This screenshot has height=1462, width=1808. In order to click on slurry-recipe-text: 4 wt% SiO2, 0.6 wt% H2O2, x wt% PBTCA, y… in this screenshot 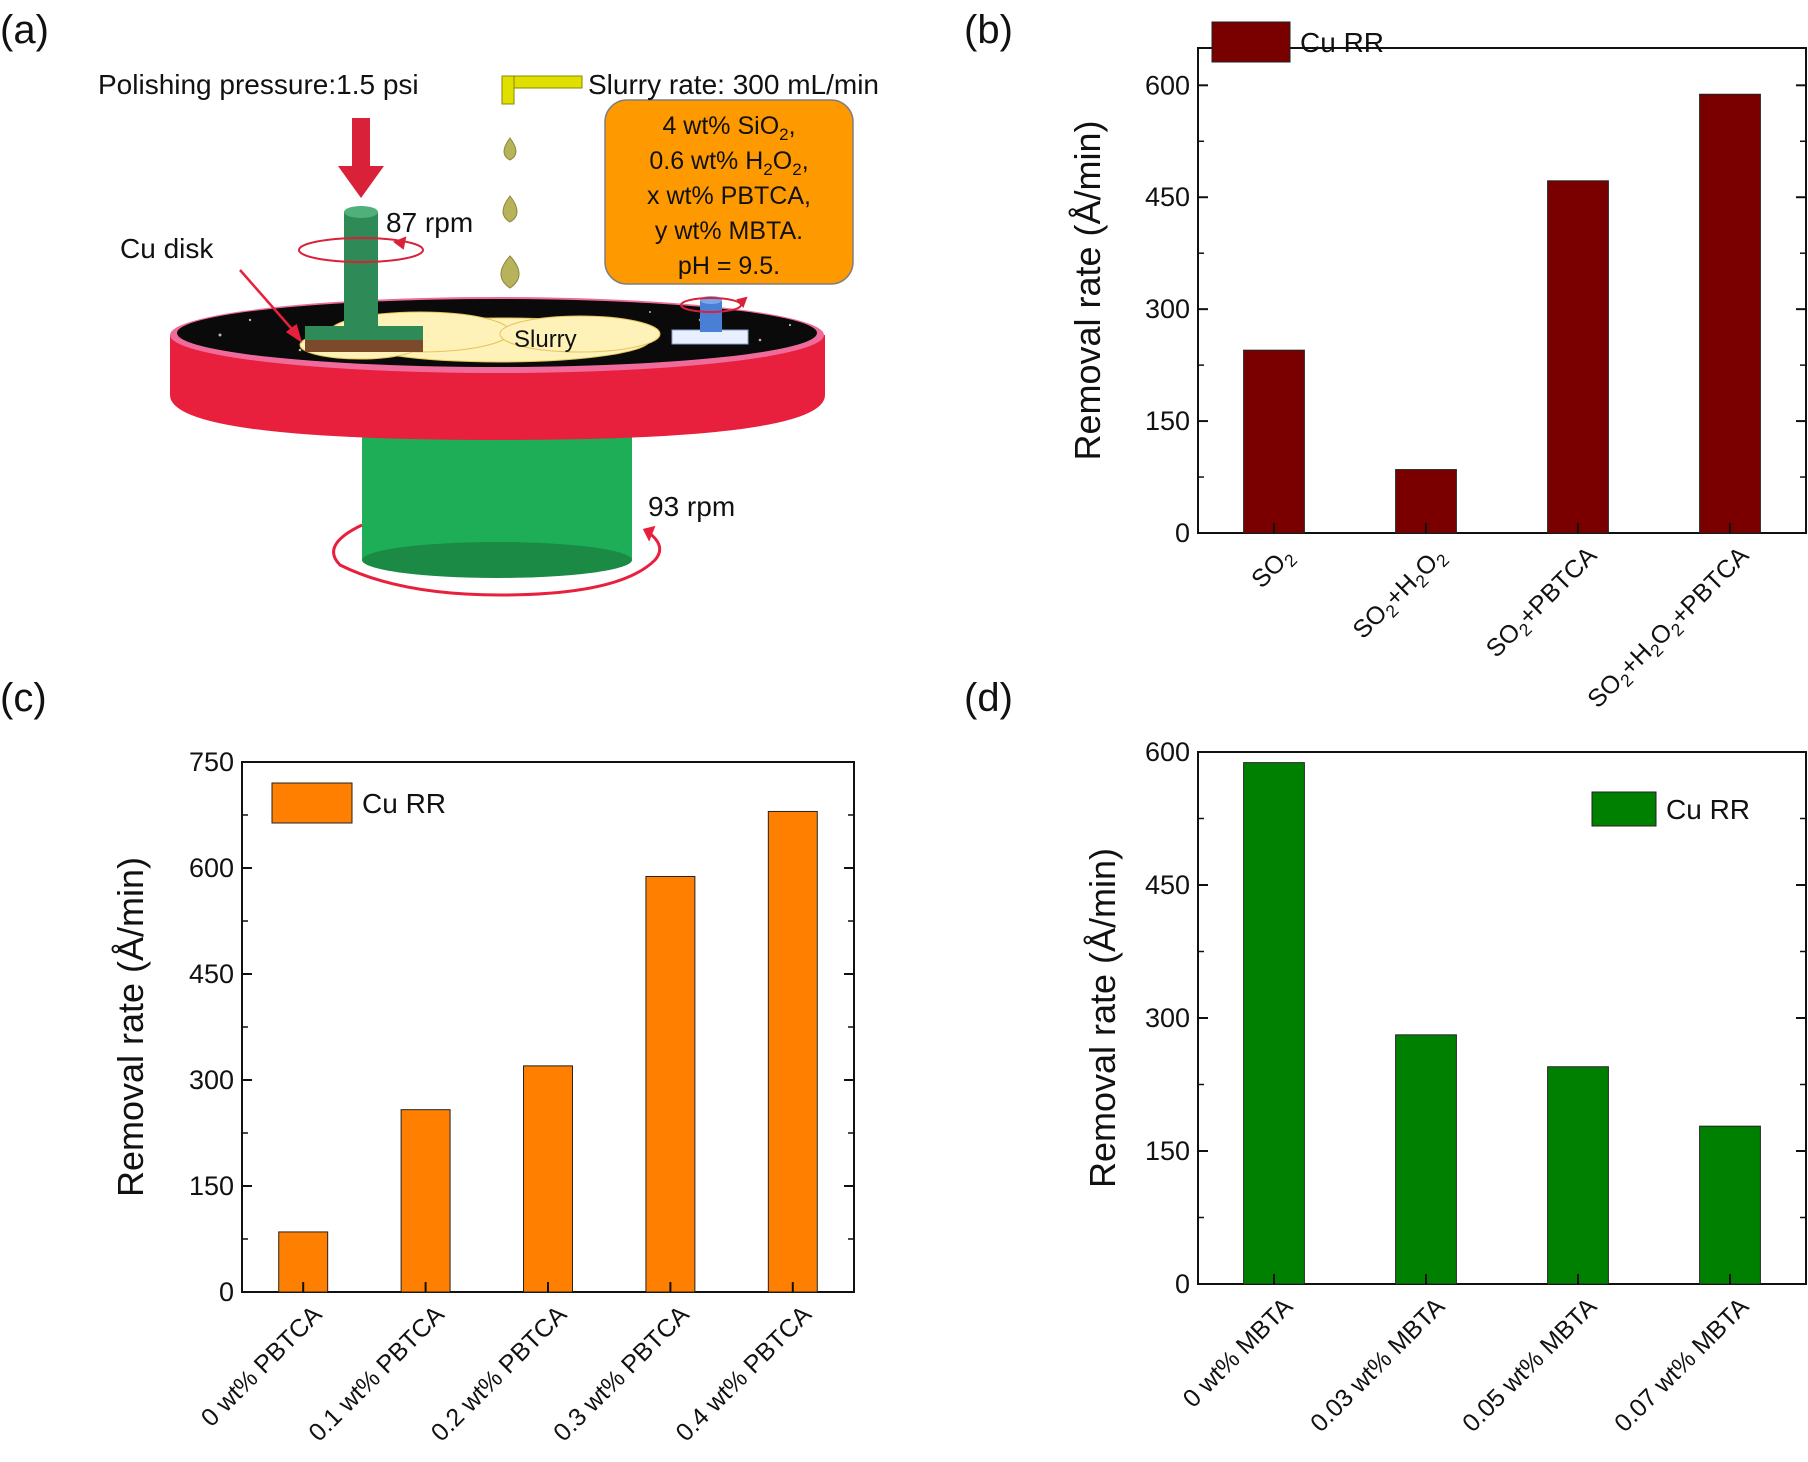, I will do `click(729, 196)`.